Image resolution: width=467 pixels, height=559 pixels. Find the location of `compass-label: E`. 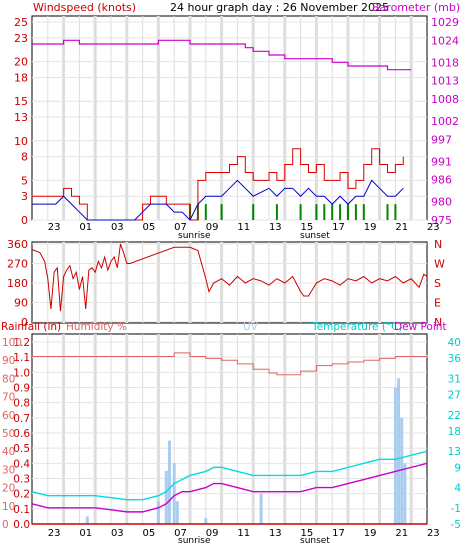

compass-label: E is located at coordinates (437, 303).